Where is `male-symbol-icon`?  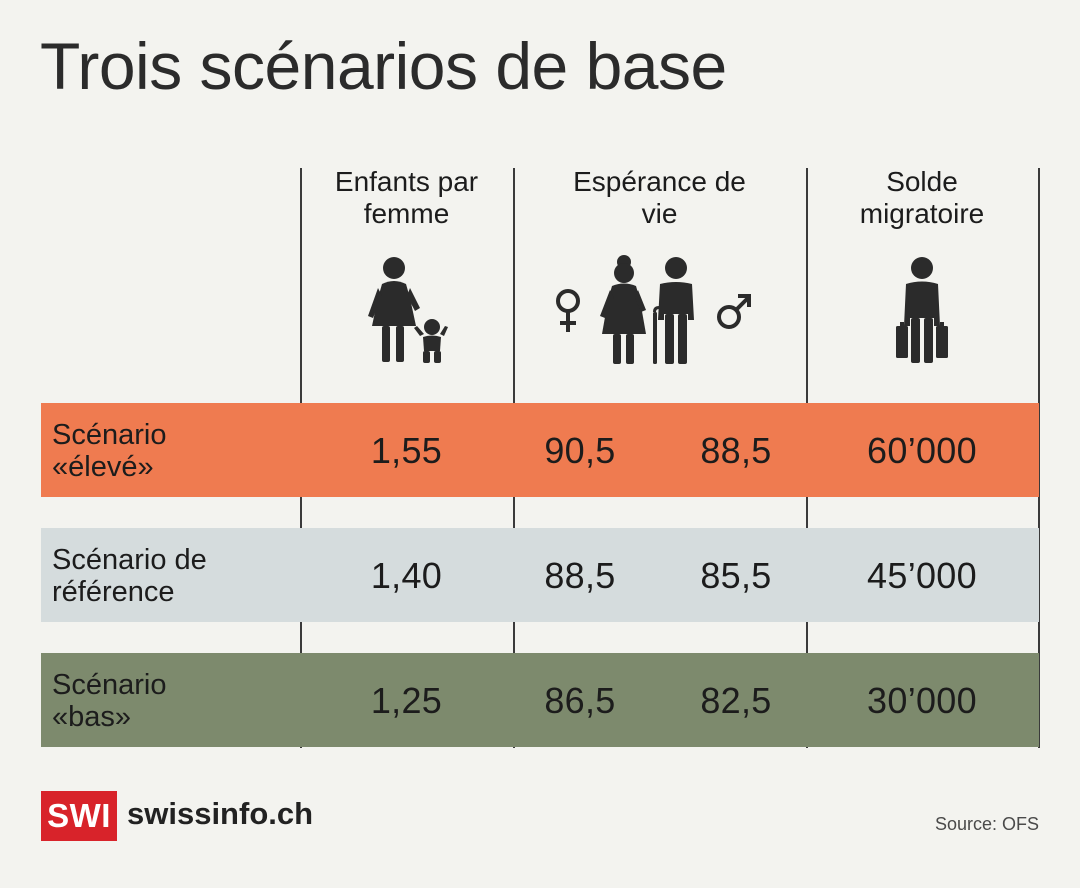 male-symbol-icon is located at coordinates (734, 311).